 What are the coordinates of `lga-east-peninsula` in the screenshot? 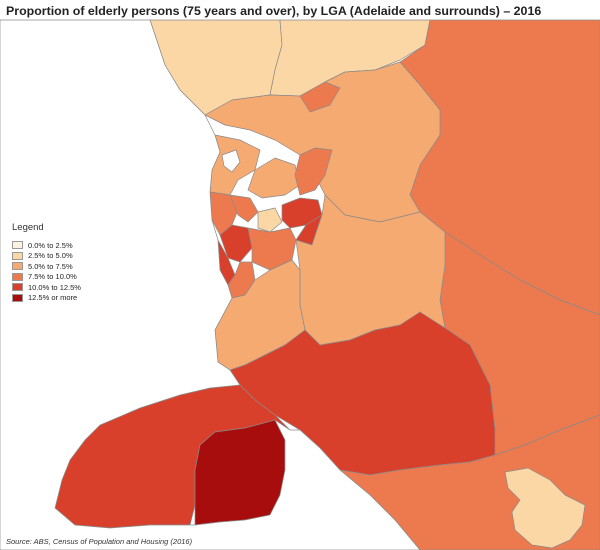 It's located at (545, 508).